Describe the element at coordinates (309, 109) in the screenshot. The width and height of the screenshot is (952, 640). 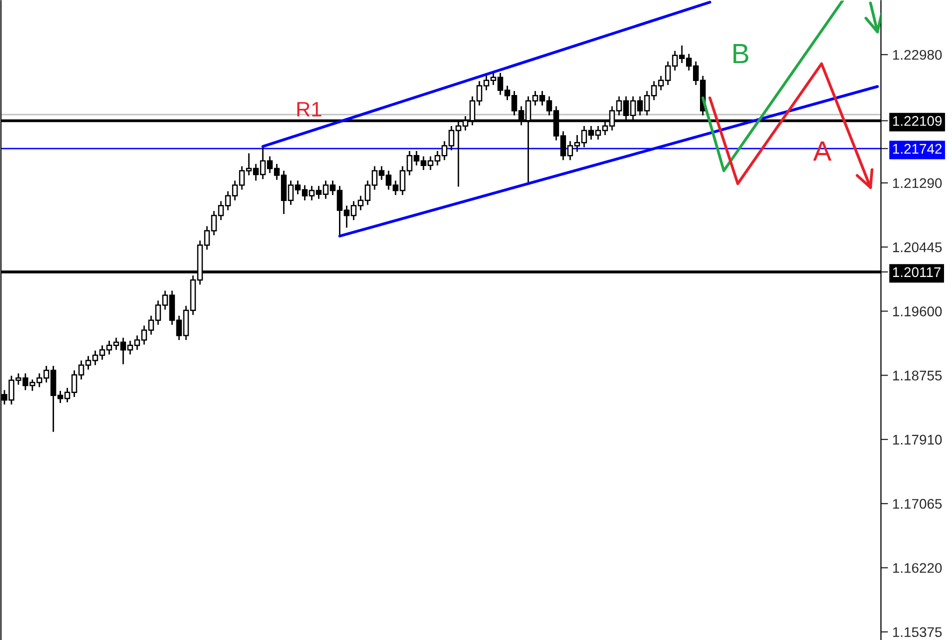
I see `ref-line-label: R1` at that location.